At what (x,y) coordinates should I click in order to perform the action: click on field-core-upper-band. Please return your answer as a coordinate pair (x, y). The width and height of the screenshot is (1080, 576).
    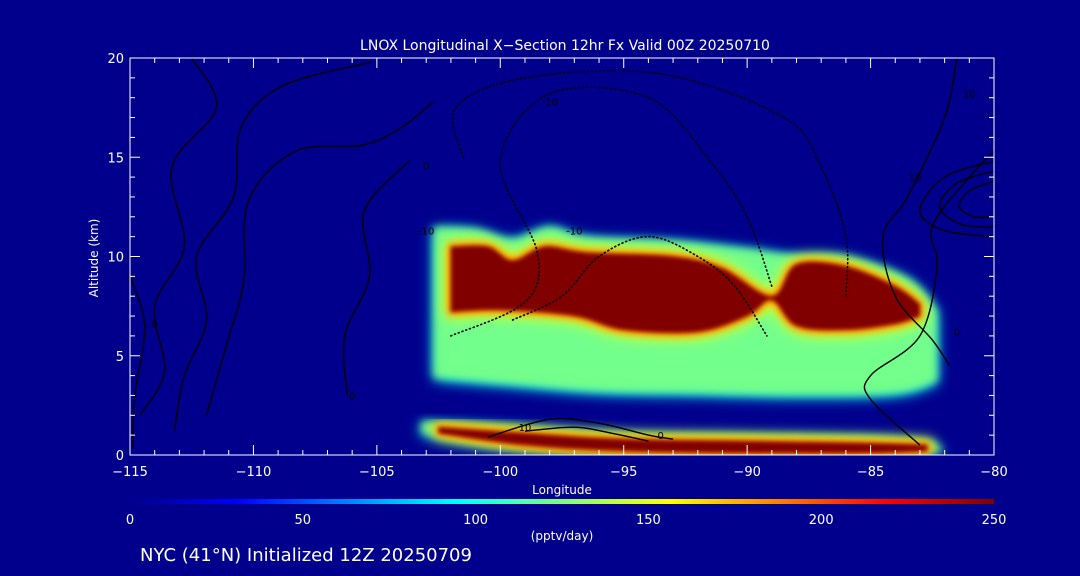
    Looking at the image, I should click on (685, 289).